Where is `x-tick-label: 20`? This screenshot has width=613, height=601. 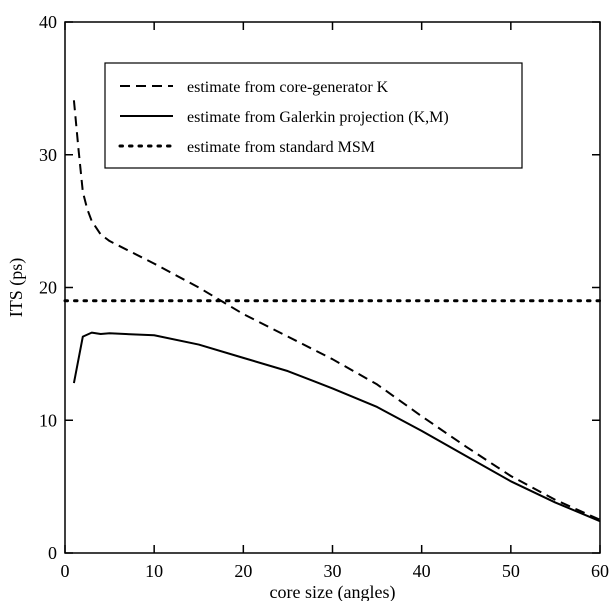
x-tick-label: 20 is located at coordinates (243, 571).